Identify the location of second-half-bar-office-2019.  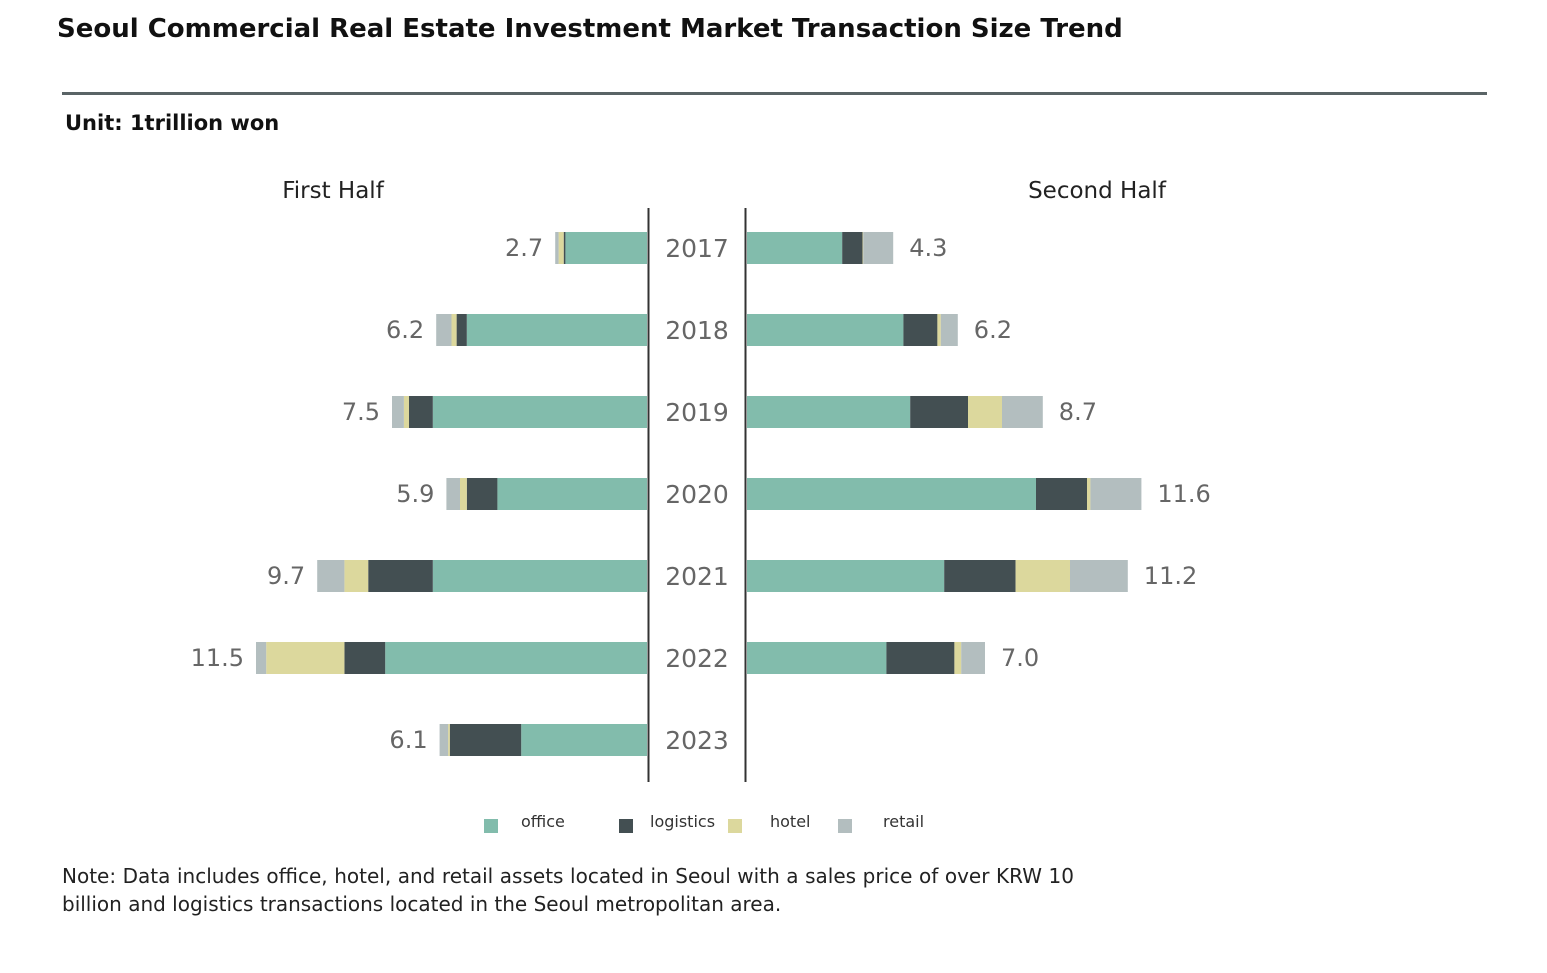
(829, 412).